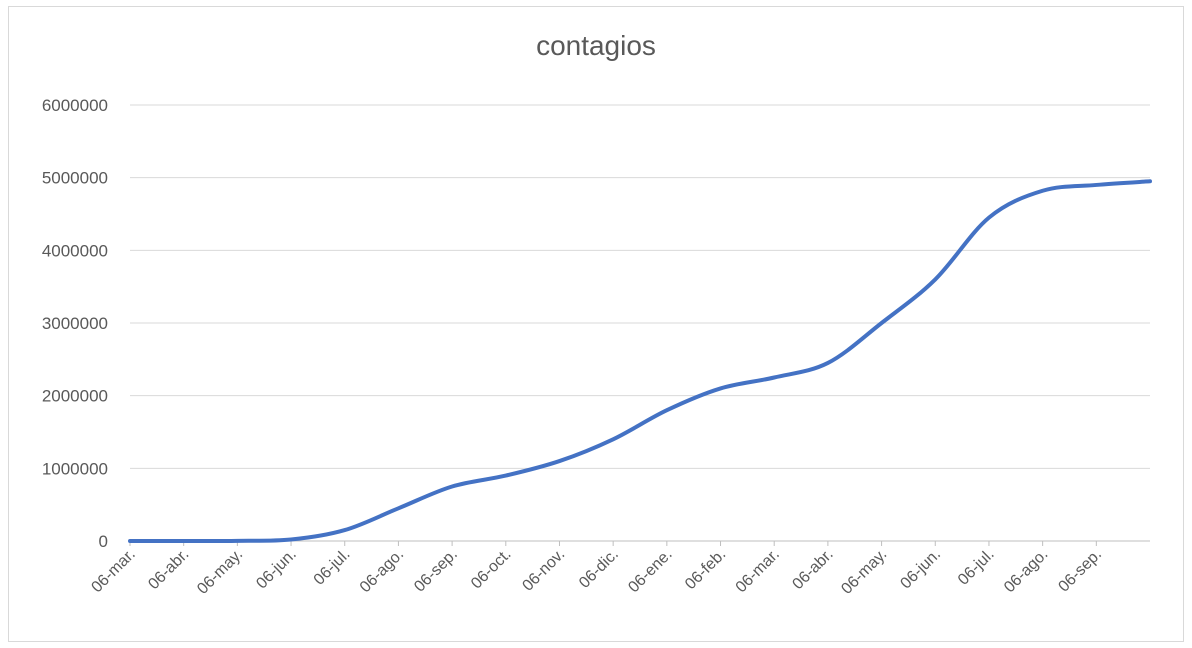  I want to click on y-tick-label: 4000000, so click(75, 250).